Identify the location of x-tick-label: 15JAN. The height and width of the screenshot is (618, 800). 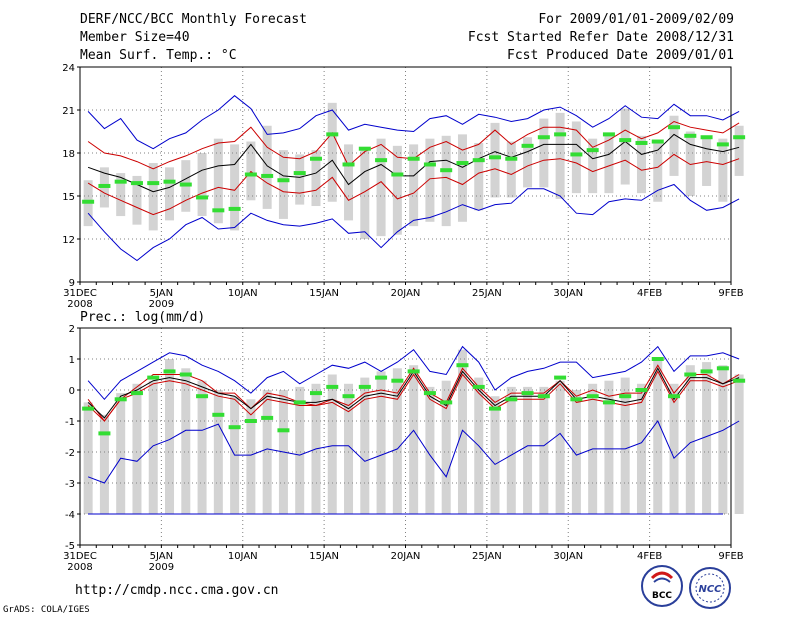
(324, 293).